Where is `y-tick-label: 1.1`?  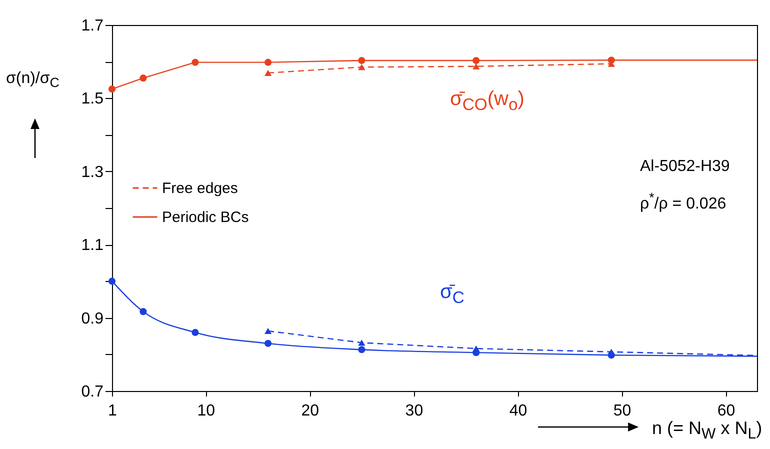 y-tick-label: 1.1 is located at coordinates (92, 245).